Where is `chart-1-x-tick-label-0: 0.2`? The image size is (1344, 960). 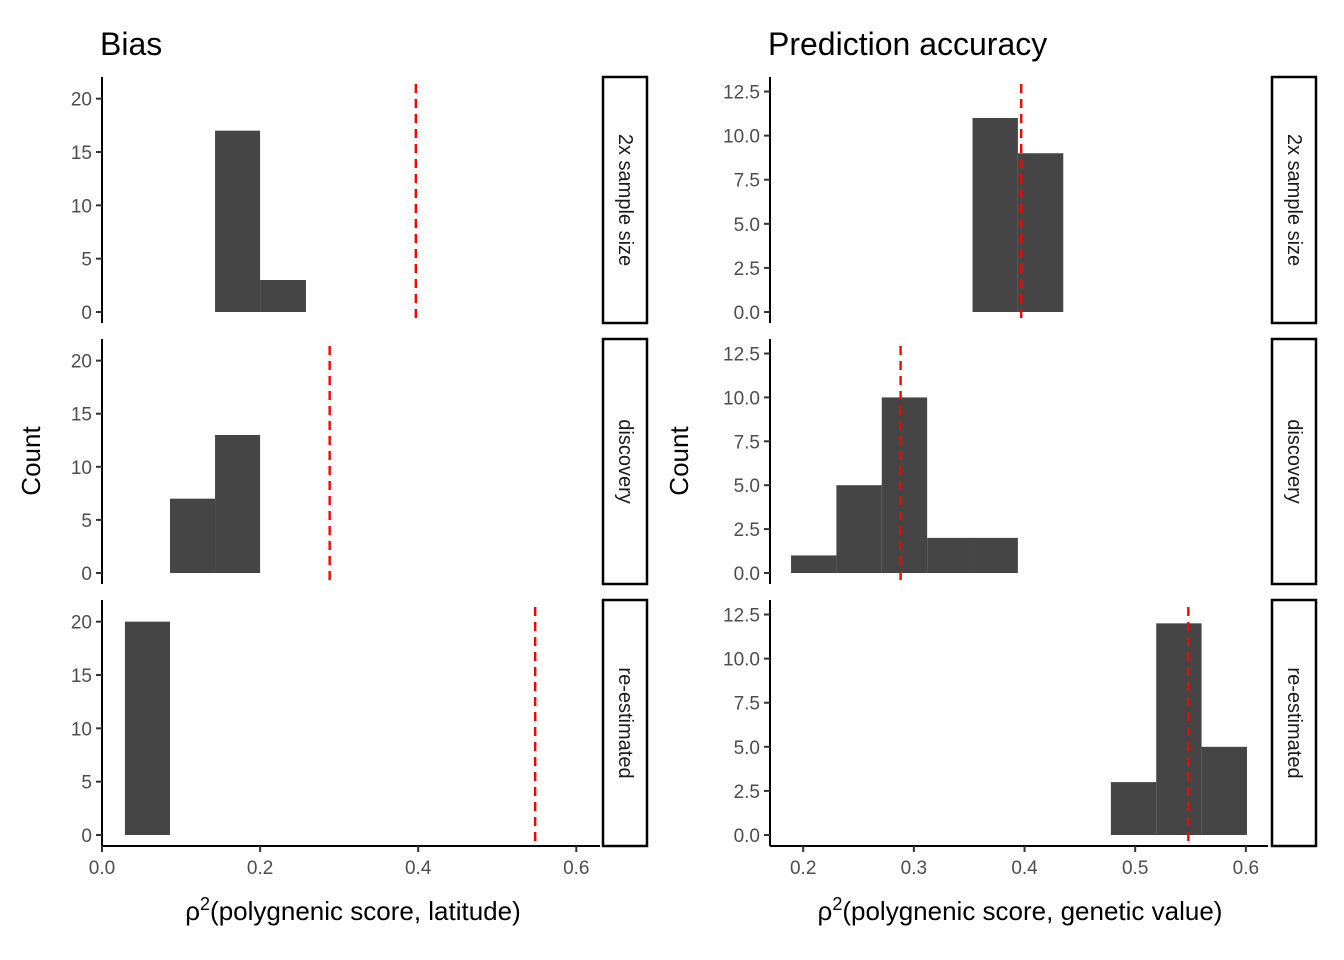
chart-1-x-tick-label-0: 0.2 is located at coordinates (803, 868).